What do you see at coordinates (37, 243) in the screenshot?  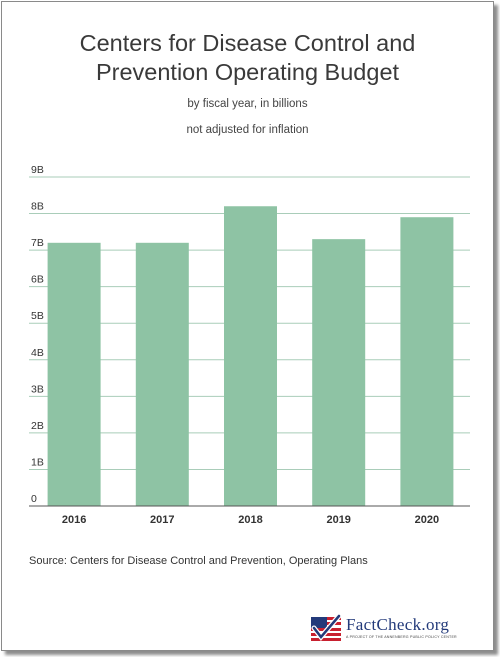 I see `y-tick-label-7: 7B` at bounding box center [37, 243].